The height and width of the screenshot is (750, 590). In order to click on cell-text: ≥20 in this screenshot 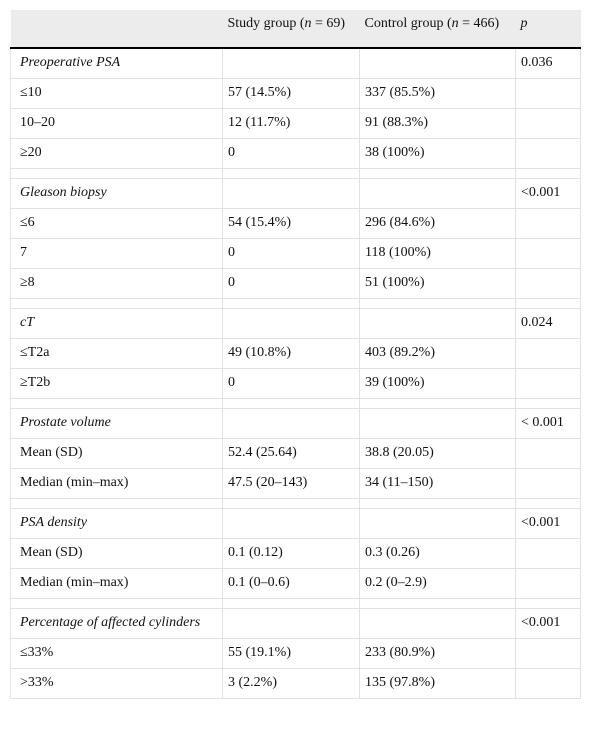, I will do `click(31, 152)`.